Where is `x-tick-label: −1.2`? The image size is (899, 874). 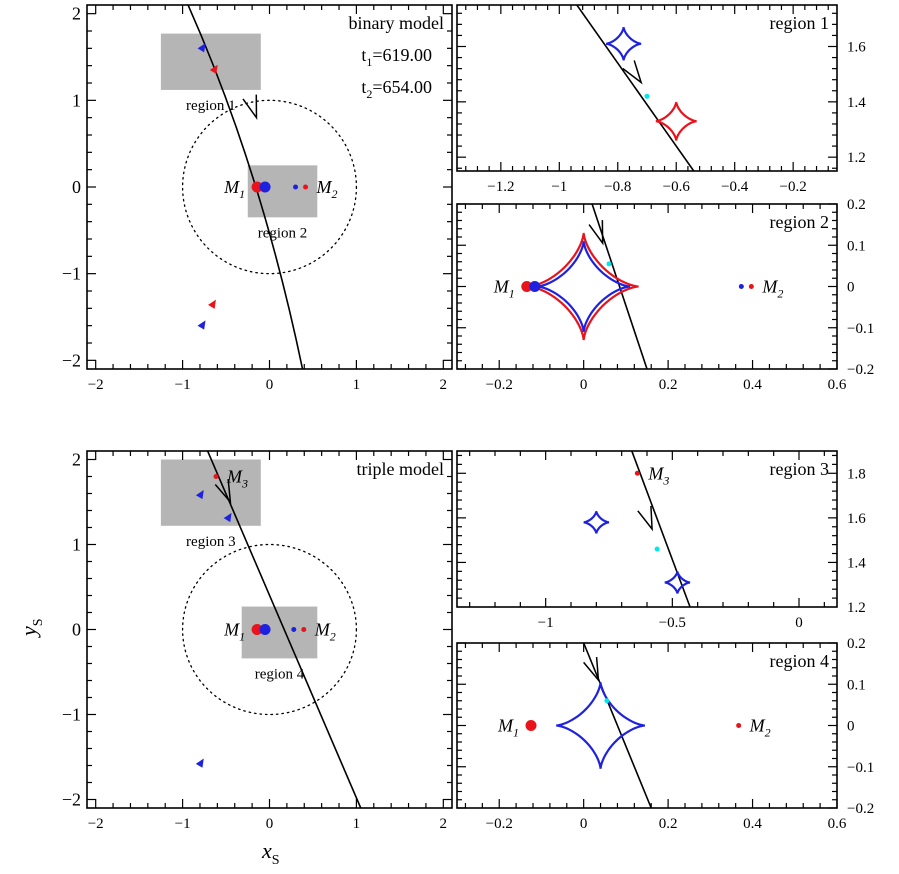 x-tick-label: −1.2 is located at coordinates (500, 187).